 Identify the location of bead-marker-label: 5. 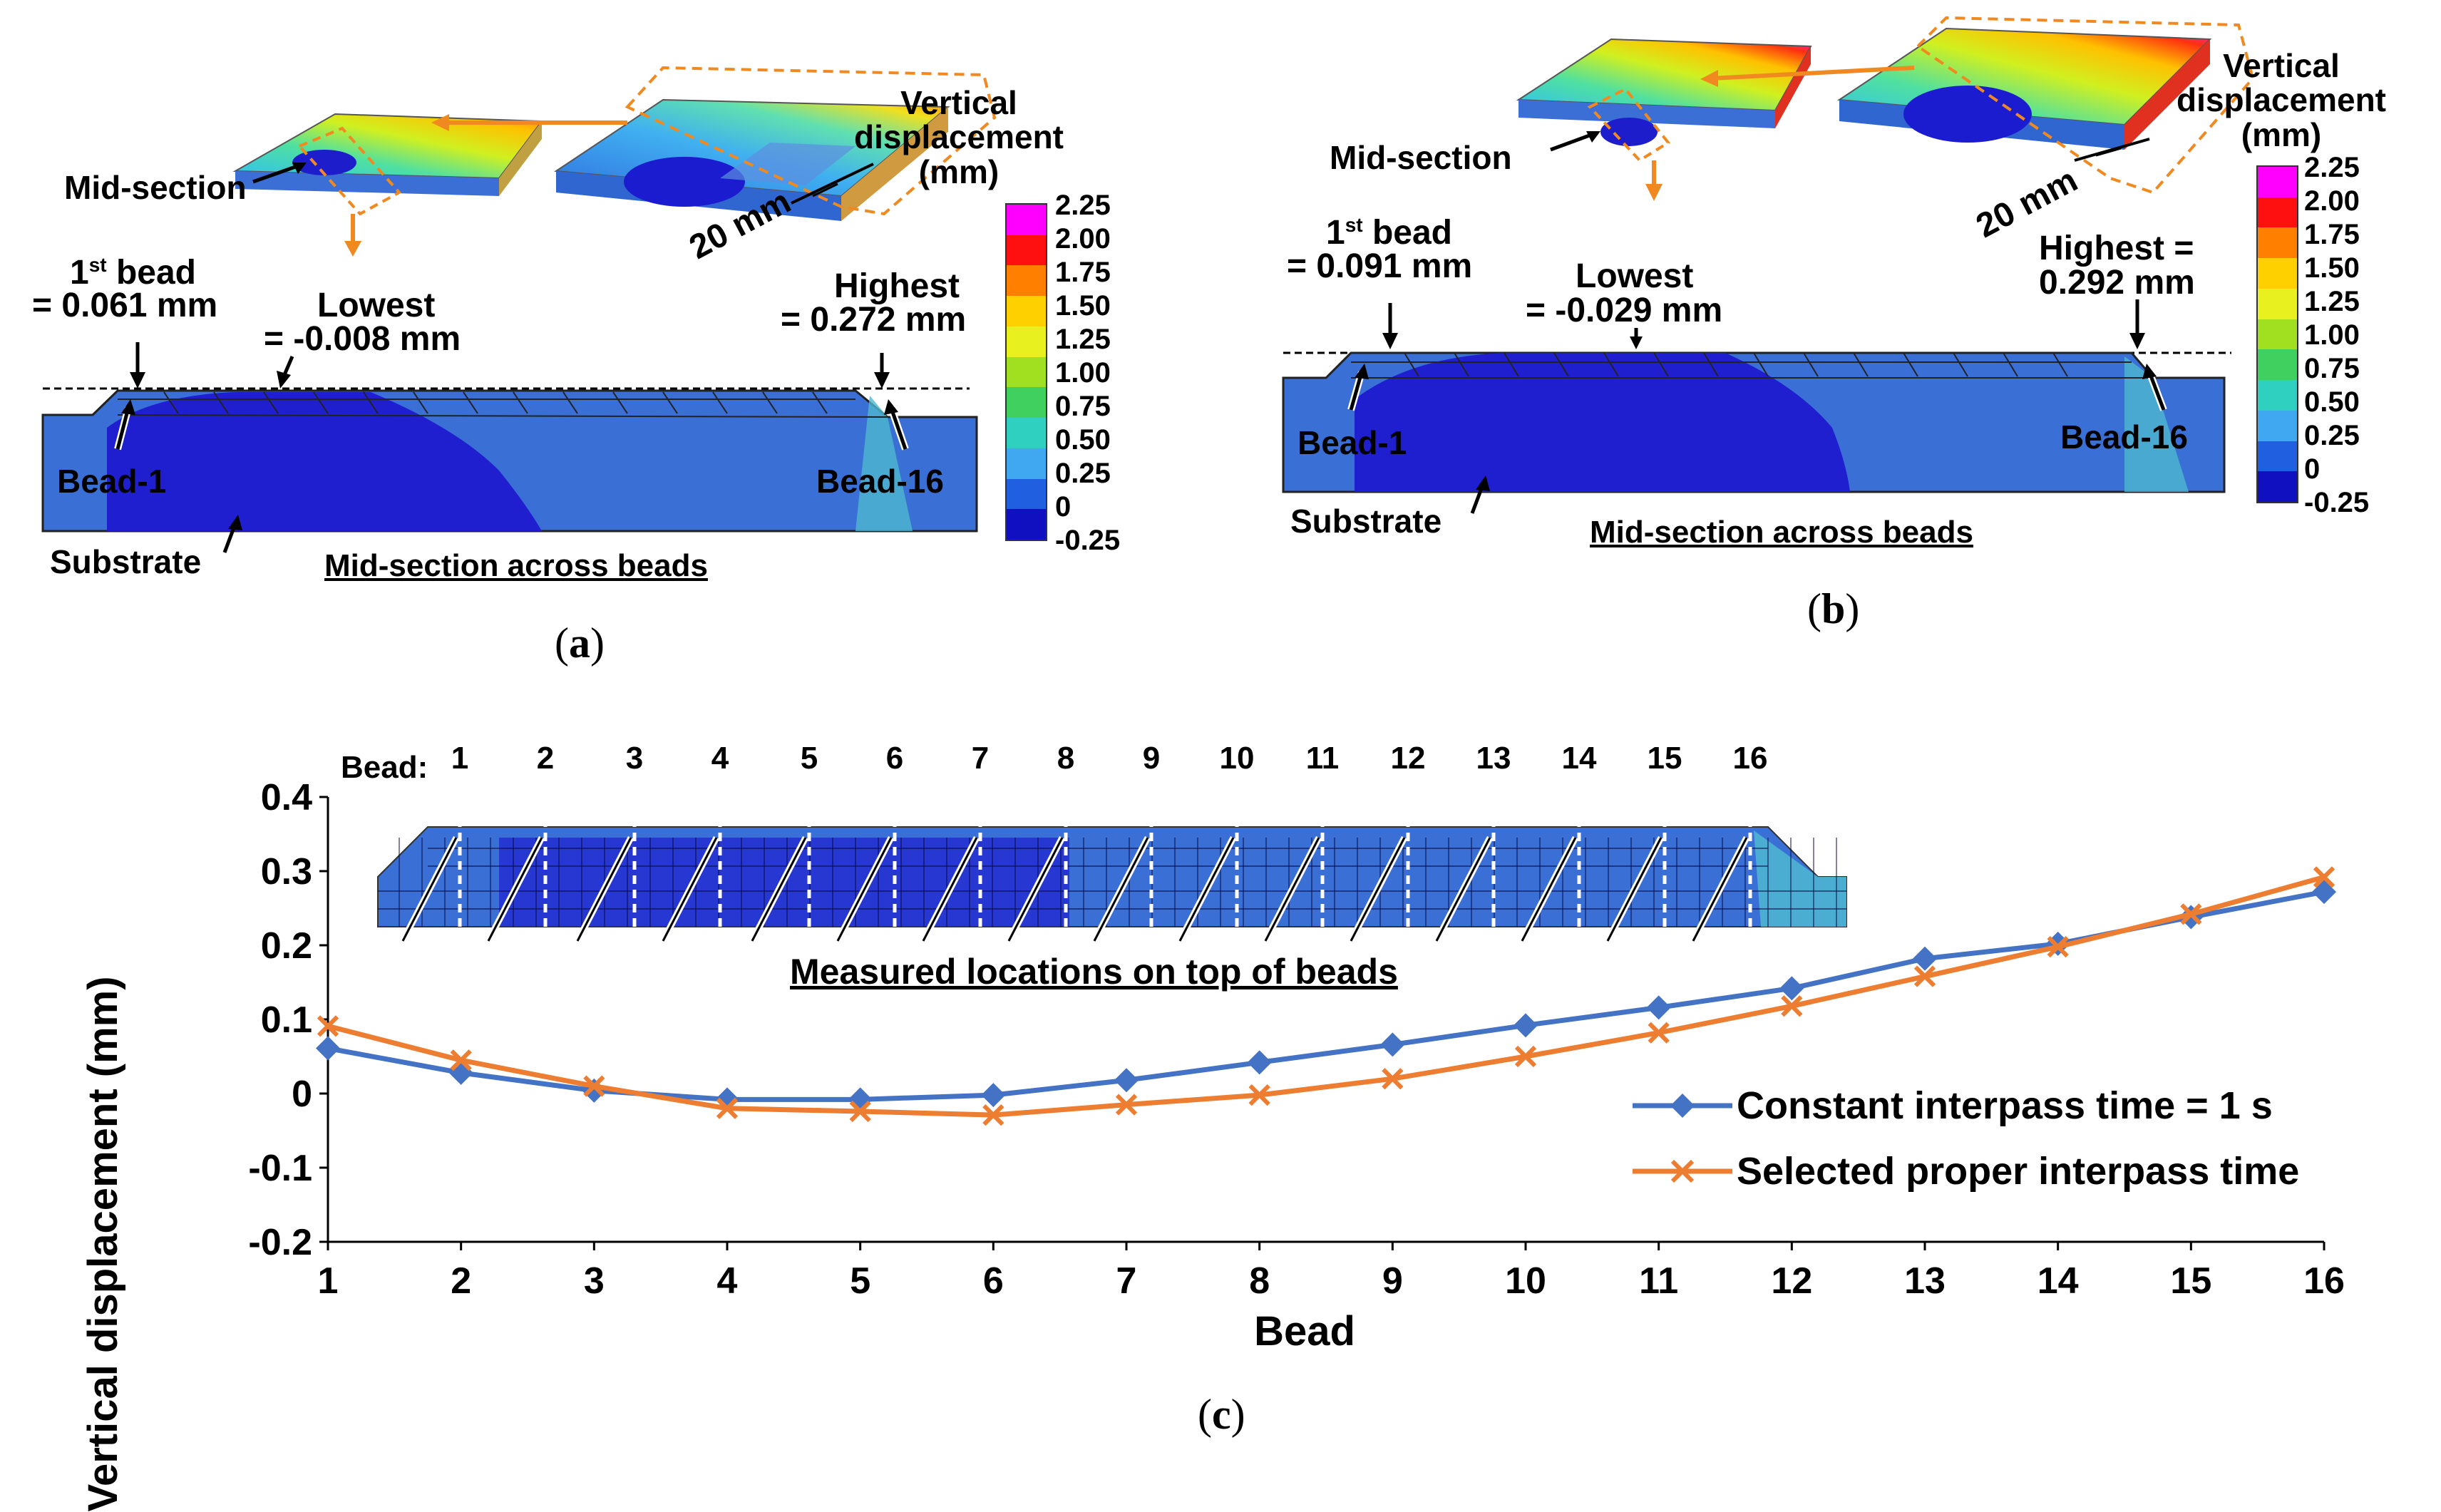
(809, 758).